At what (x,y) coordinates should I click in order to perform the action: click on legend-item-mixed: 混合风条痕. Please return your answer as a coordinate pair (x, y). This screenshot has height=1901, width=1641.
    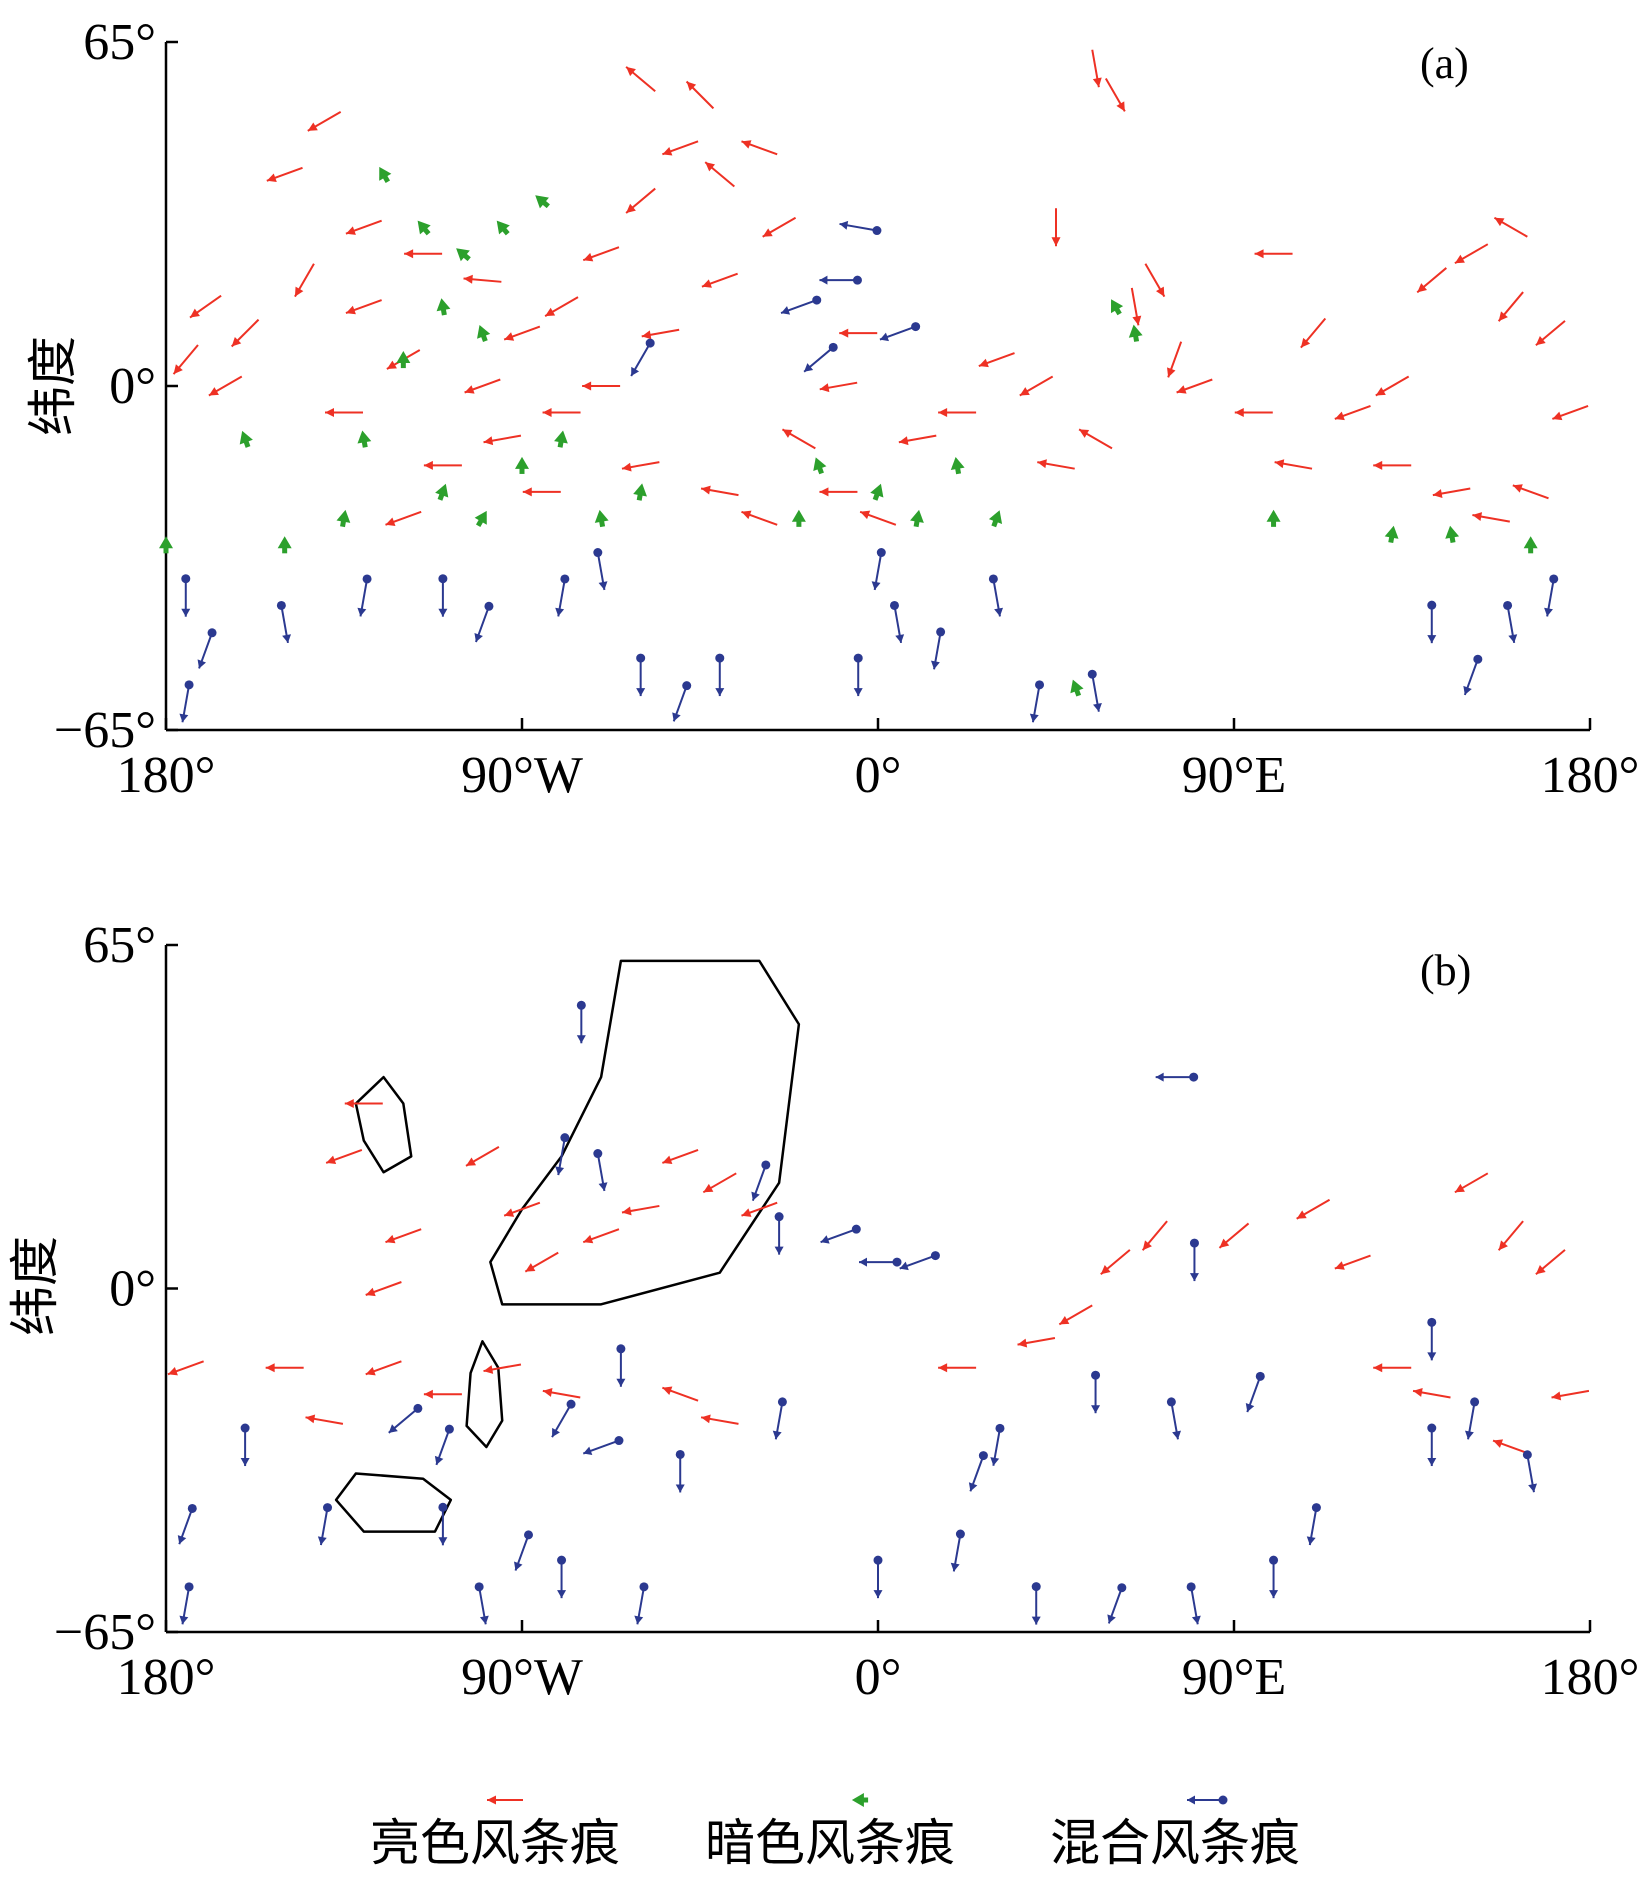
    Looking at the image, I should click on (1175, 1833).